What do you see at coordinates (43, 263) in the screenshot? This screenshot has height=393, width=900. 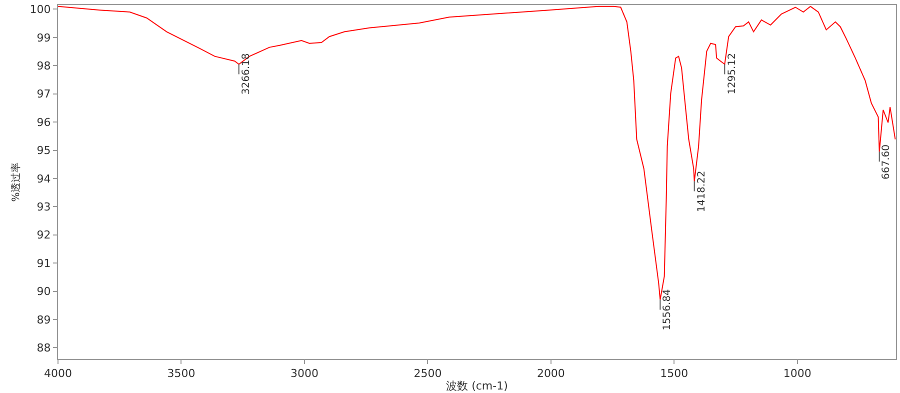 I see `y-tick-label: 91` at bounding box center [43, 263].